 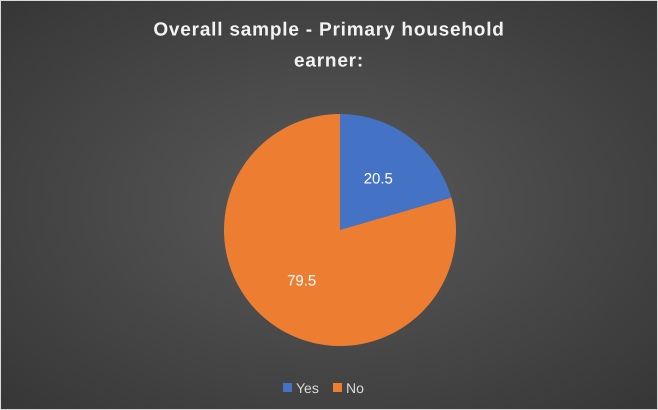 What do you see at coordinates (301, 281) in the screenshot?
I see `data-label: 79.5` at bounding box center [301, 281].